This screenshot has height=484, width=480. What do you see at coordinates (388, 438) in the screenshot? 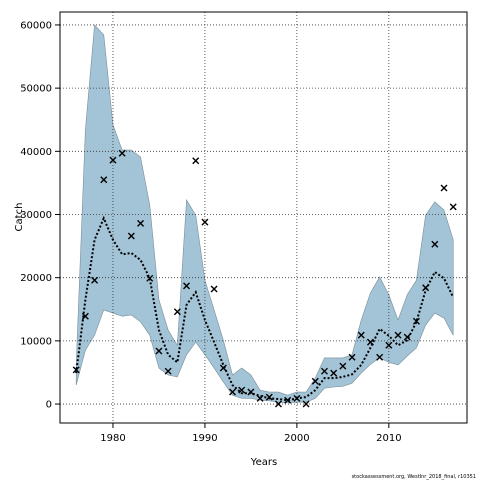
I see `x-tick-label: 2010` at bounding box center [388, 438].